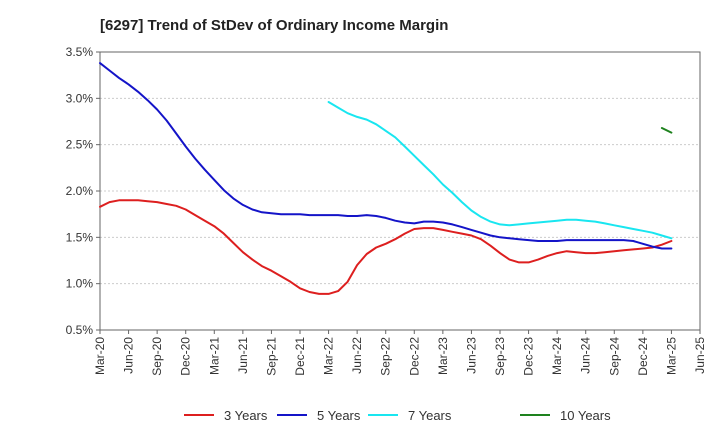  What do you see at coordinates (614, 356) in the screenshot?
I see `x-tick-label: Sep-24` at bounding box center [614, 356].